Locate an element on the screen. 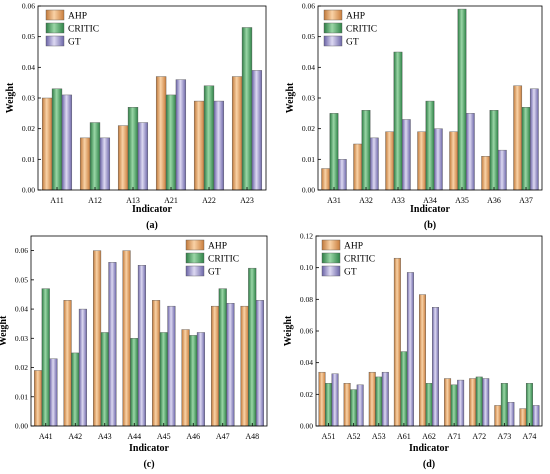  bar-gt-a37 is located at coordinates (534, 139).